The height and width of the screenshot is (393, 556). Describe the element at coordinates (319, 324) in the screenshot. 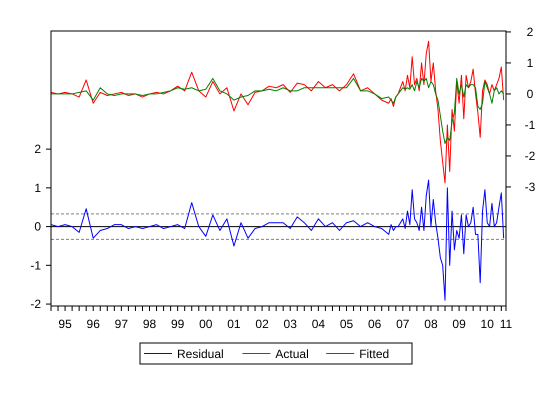

I see `x-tick-label: 04` at that location.